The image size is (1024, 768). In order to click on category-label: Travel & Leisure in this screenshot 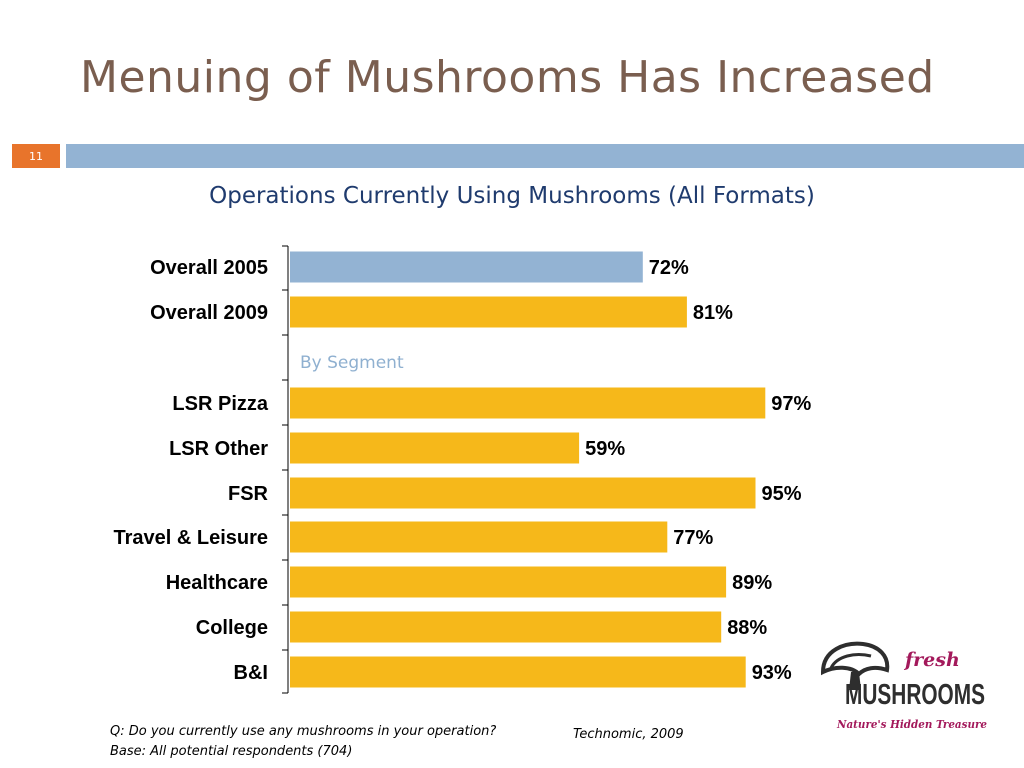, I will do `click(190, 538)`.